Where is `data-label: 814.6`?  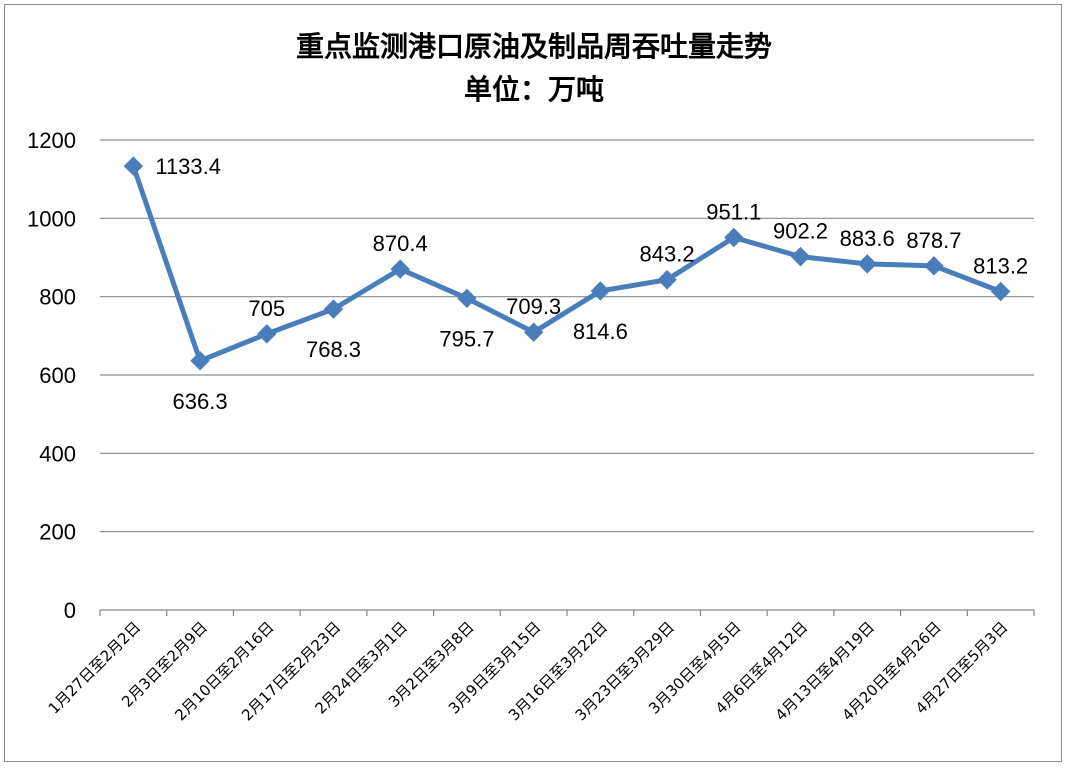
data-label: 814.6 is located at coordinates (600, 331).